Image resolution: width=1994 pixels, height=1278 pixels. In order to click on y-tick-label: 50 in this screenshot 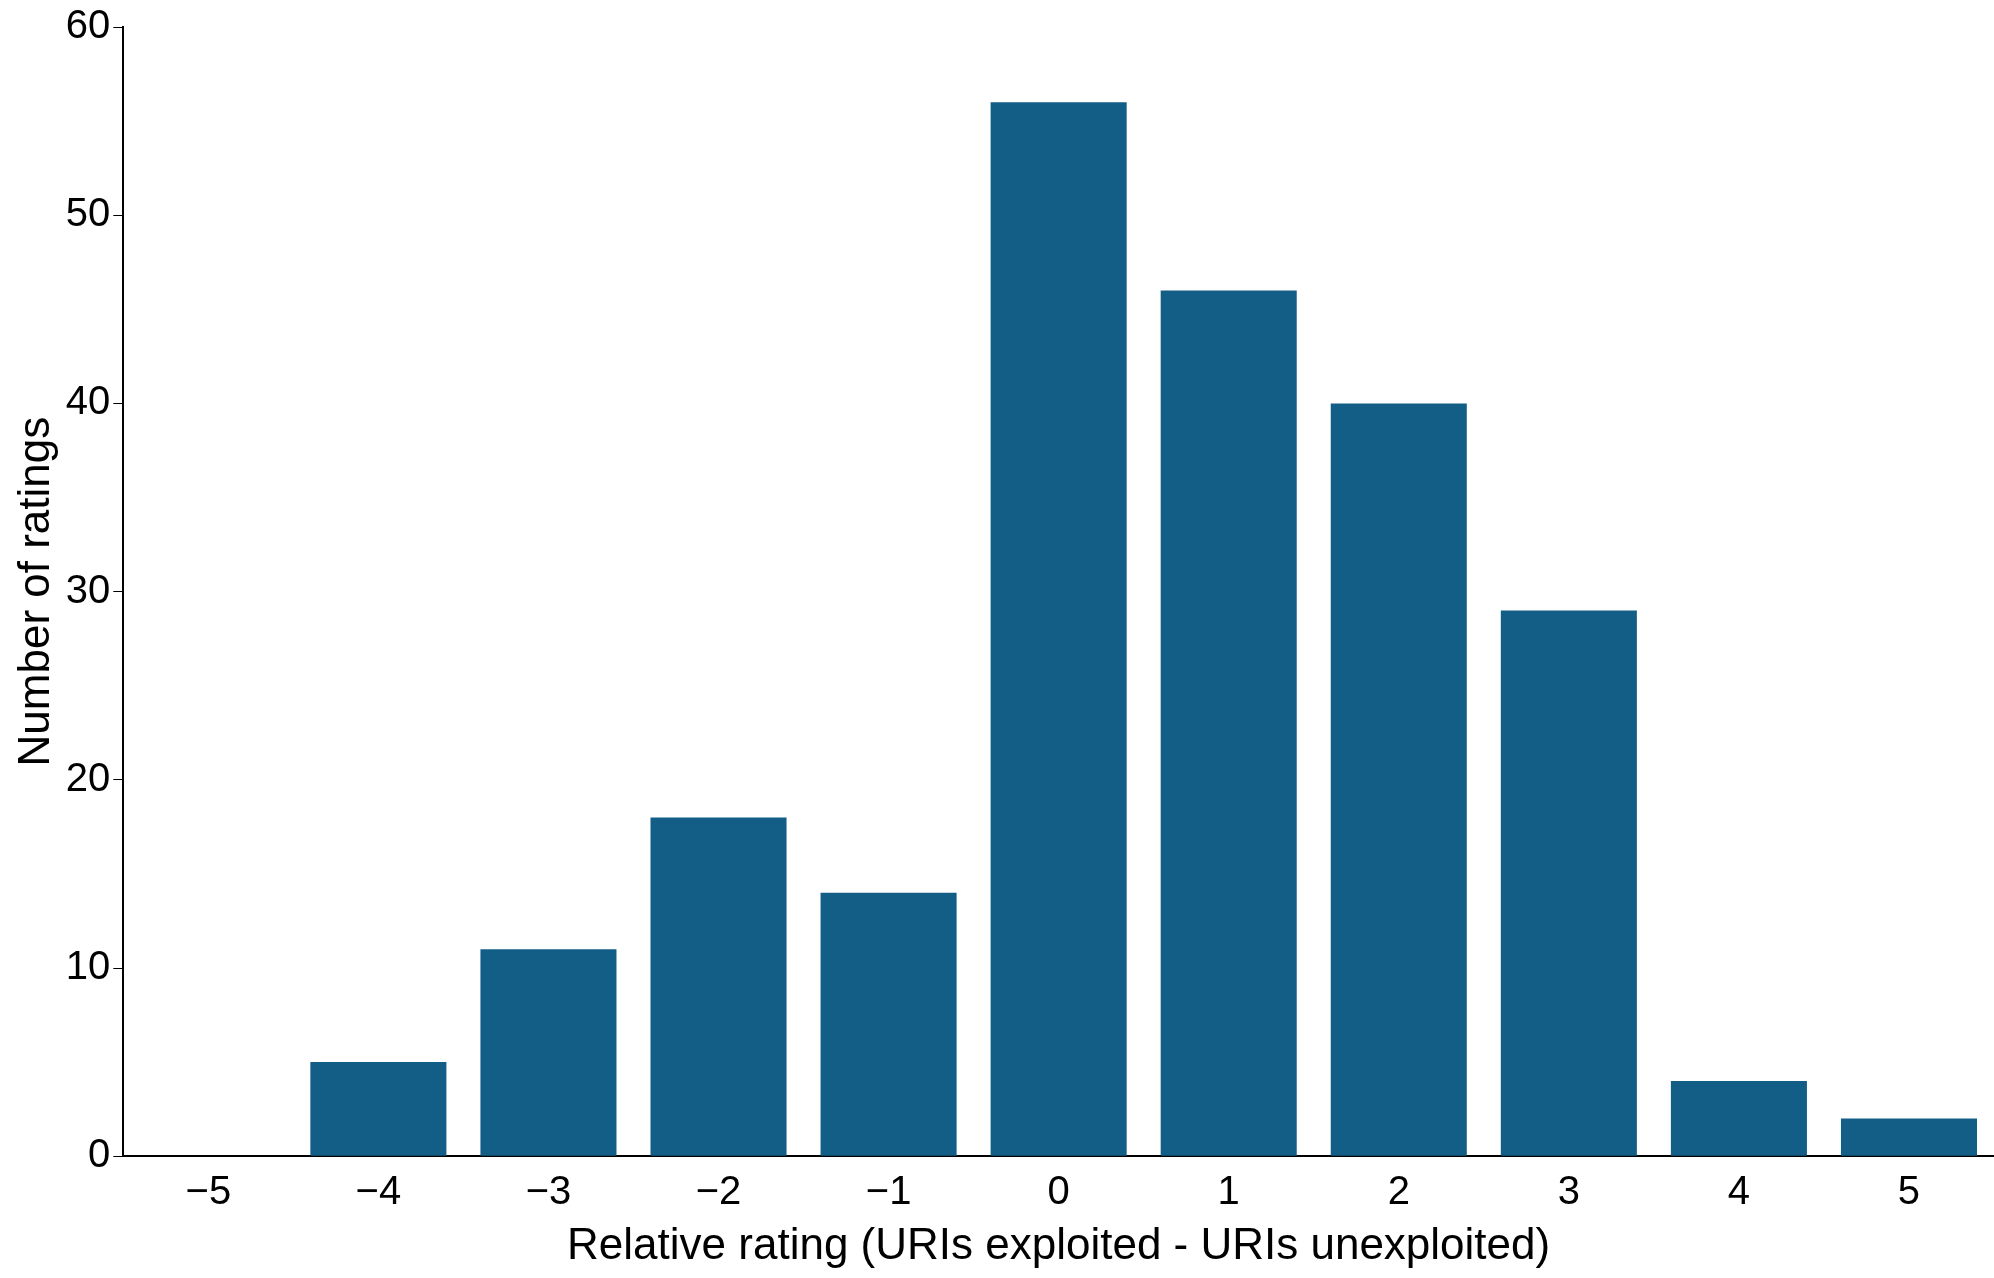, I will do `click(88, 212)`.